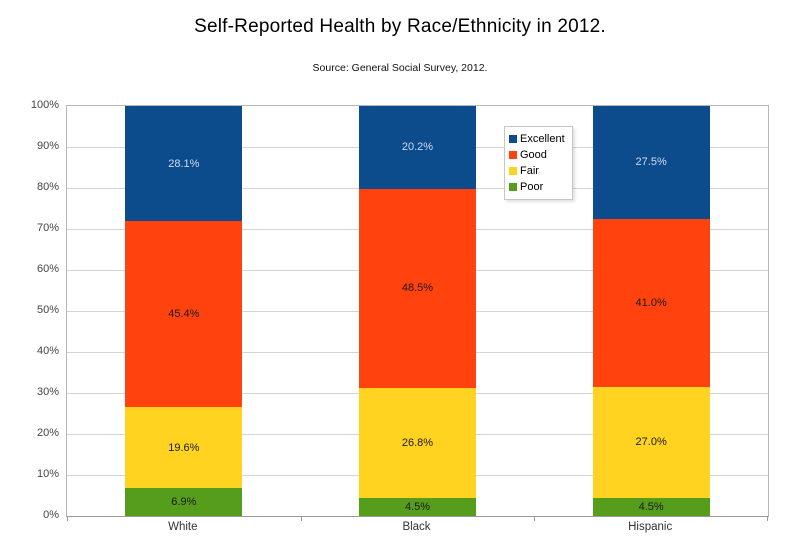 Image resolution: width=800 pixels, height=556 pixels. Describe the element at coordinates (416, 527) in the screenshot. I see `x-axis-category-label: Black` at that location.